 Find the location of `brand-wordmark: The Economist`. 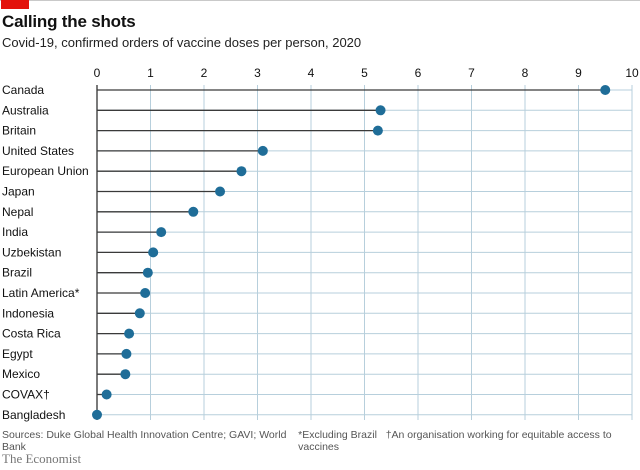

brand-wordmark: The Economist is located at coordinates (42, 458).